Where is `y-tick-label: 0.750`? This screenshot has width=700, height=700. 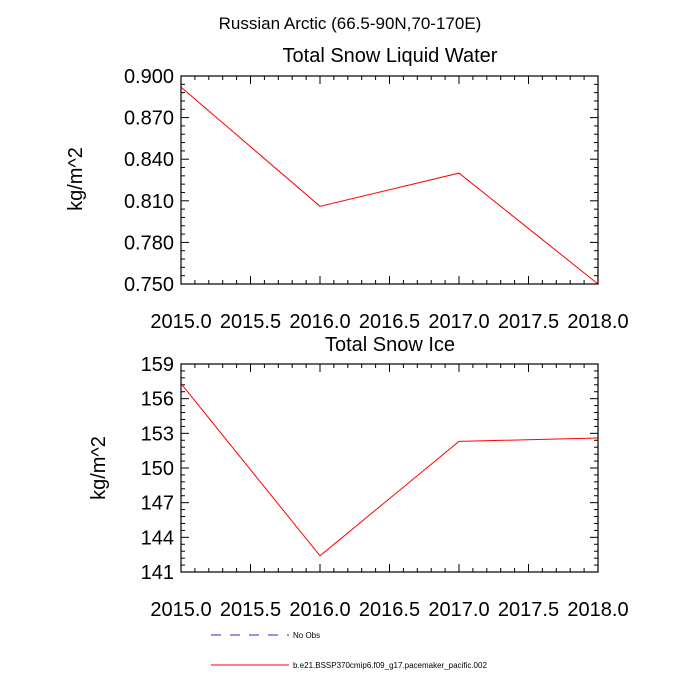 y-tick-label: 0.750 is located at coordinates (149, 285).